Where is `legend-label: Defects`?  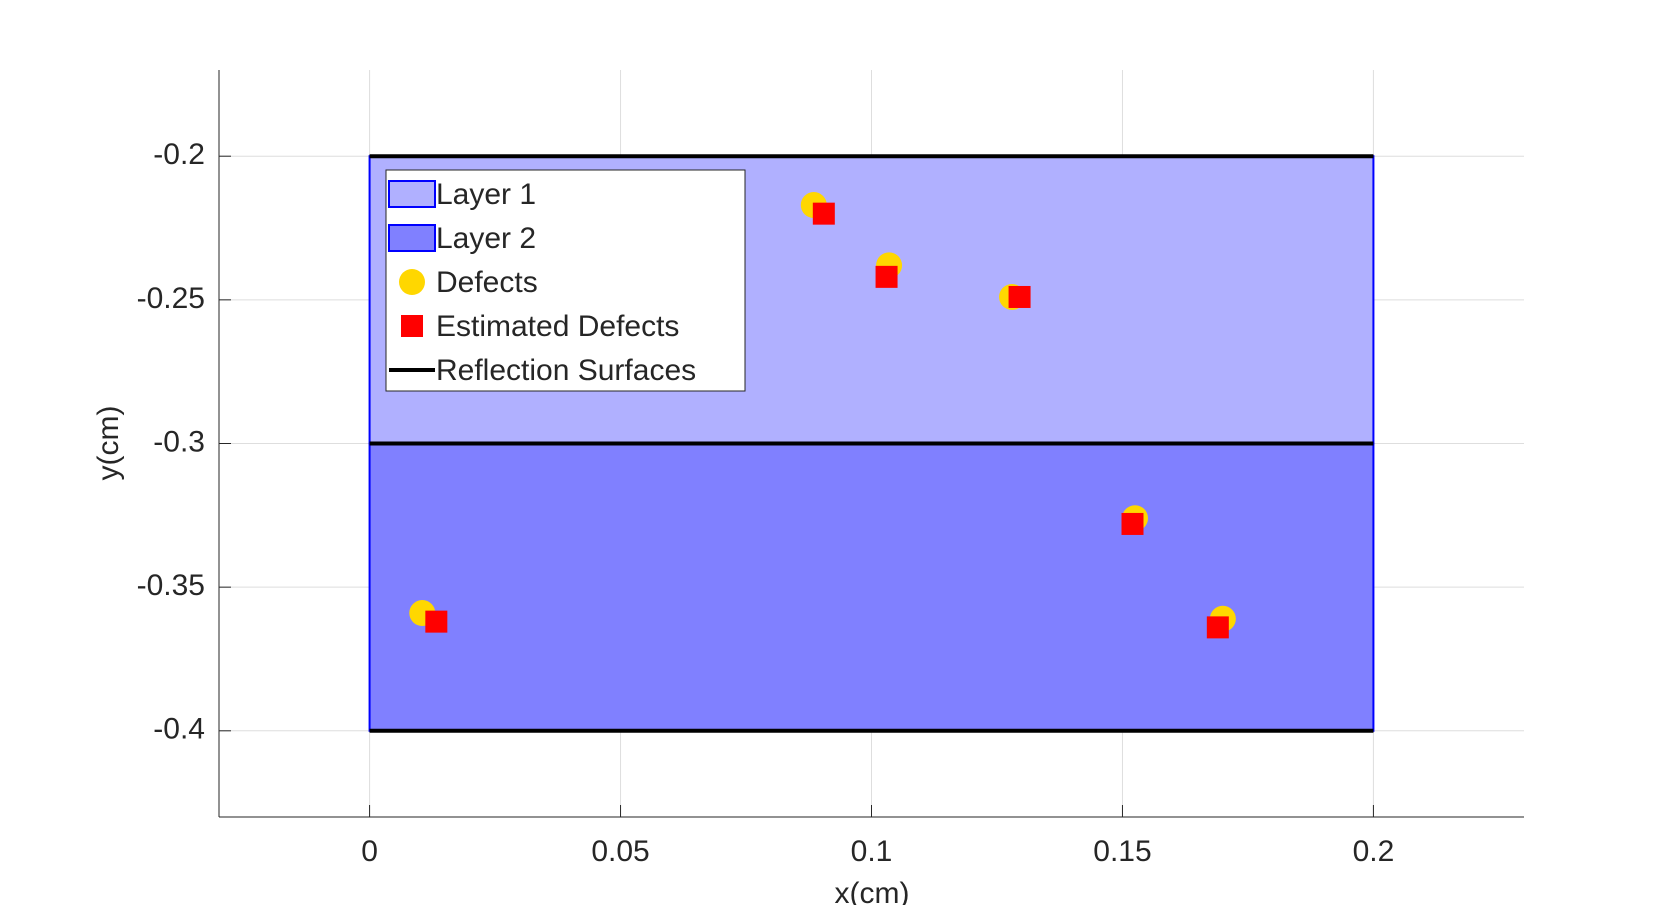 legend-label: Defects is located at coordinates (487, 282).